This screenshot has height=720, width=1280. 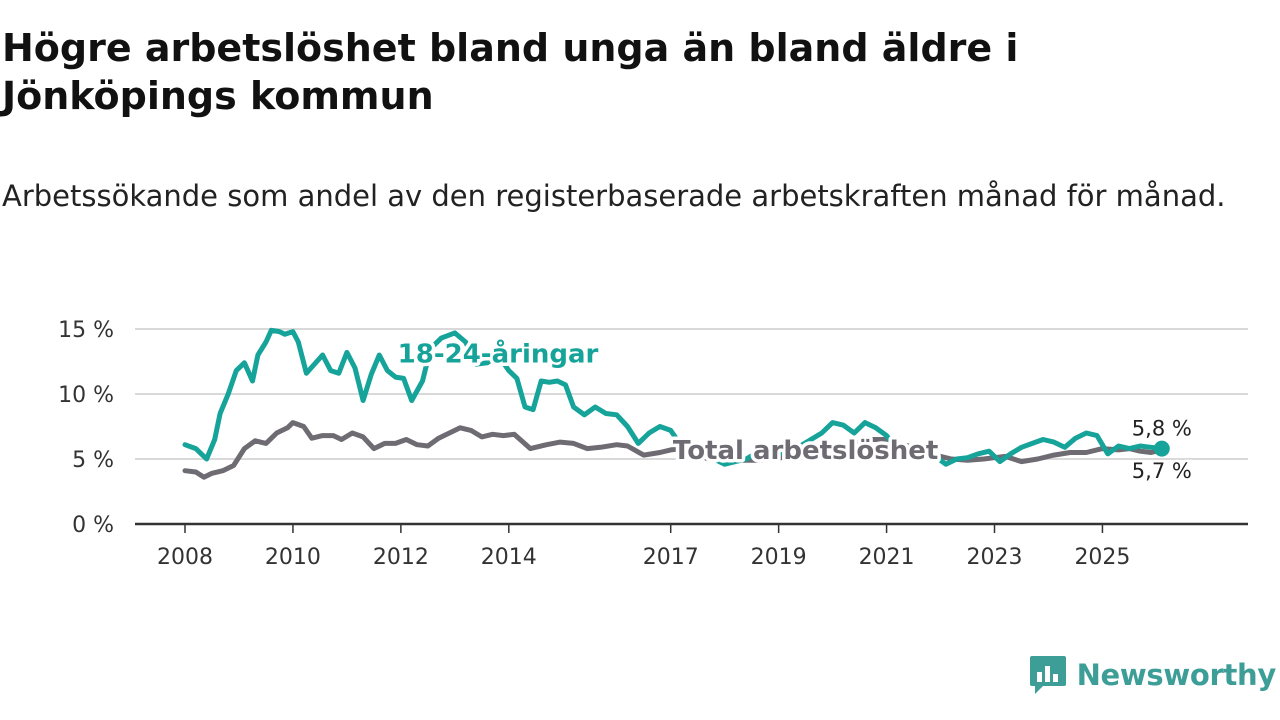 I want to click on bar-chart-speech-bubble-icon, so click(x=1047, y=675).